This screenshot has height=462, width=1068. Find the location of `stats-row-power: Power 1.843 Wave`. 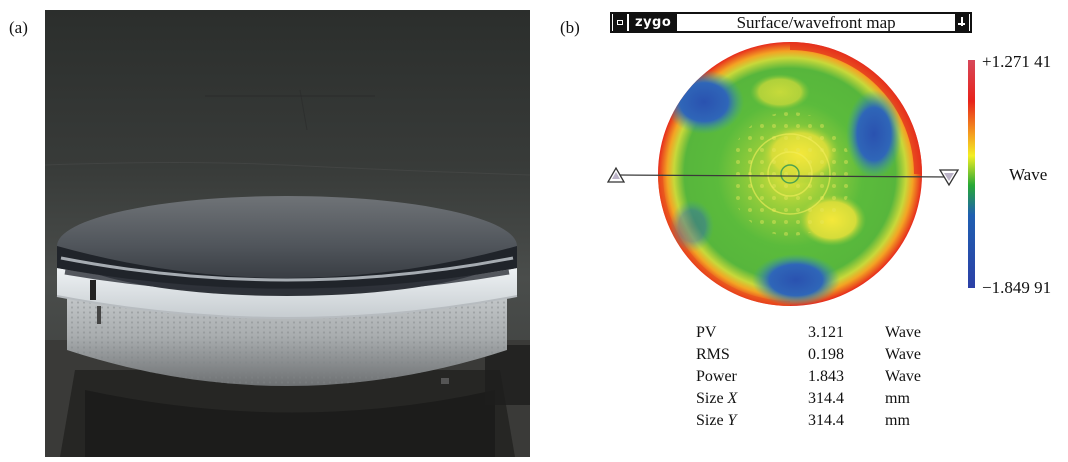

stats-row-power: Power 1.843 Wave is located at coordinates (820, 377).